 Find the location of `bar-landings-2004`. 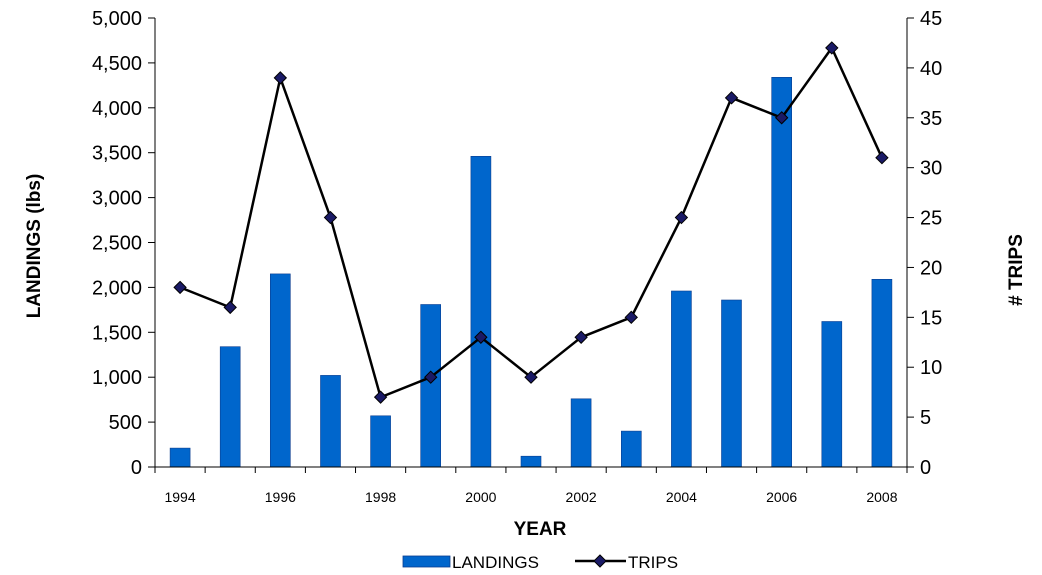

bar-landings-2004 is located at coordinates (681, 379).